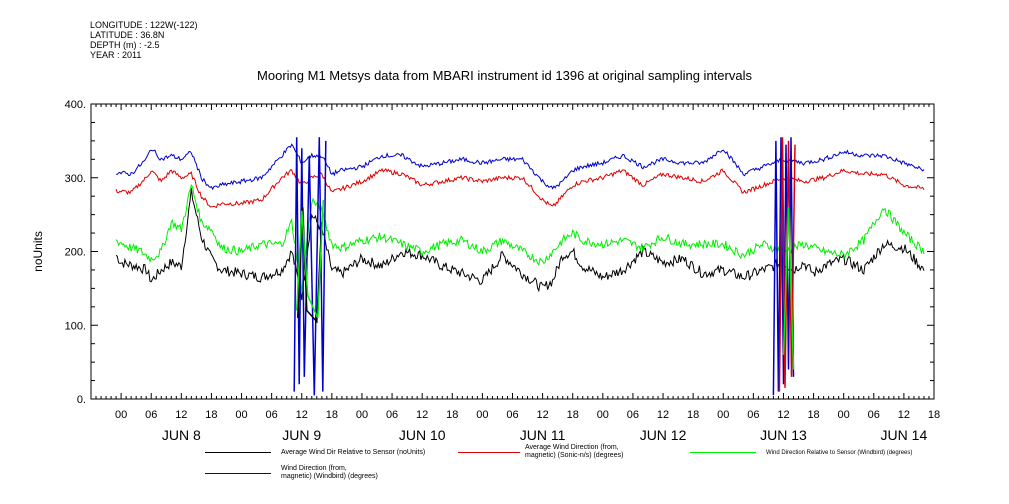  Describe the element at coordinates (904, 435) in the screenshot. I see `x-day-label: JUN 14` at that location.